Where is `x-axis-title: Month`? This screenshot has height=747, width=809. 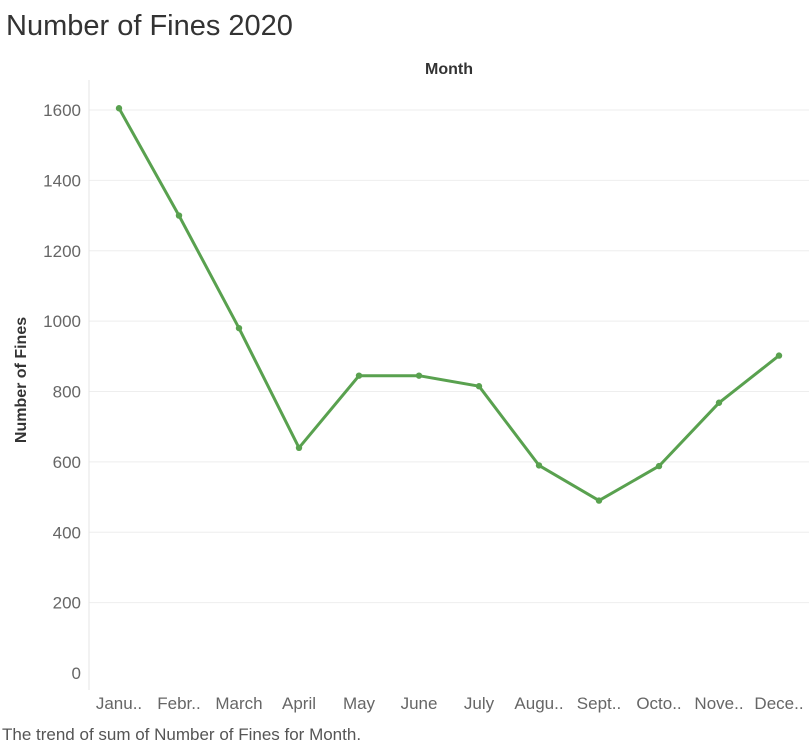 x-axis-title: Month is located at coordinates (449, 69).